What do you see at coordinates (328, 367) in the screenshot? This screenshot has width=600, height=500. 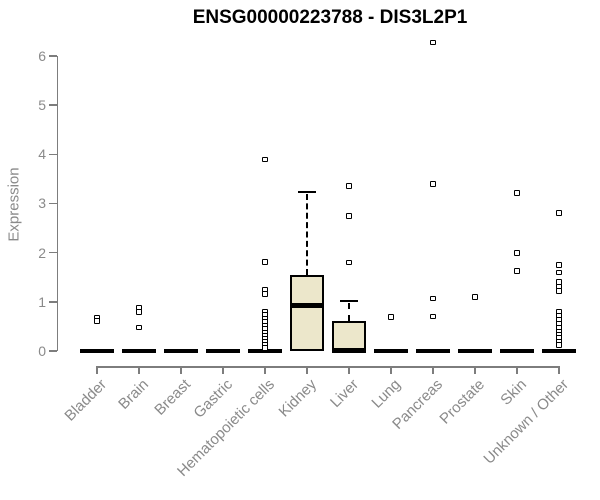 I see `x-axis-line` at bounding box center [328, 367].